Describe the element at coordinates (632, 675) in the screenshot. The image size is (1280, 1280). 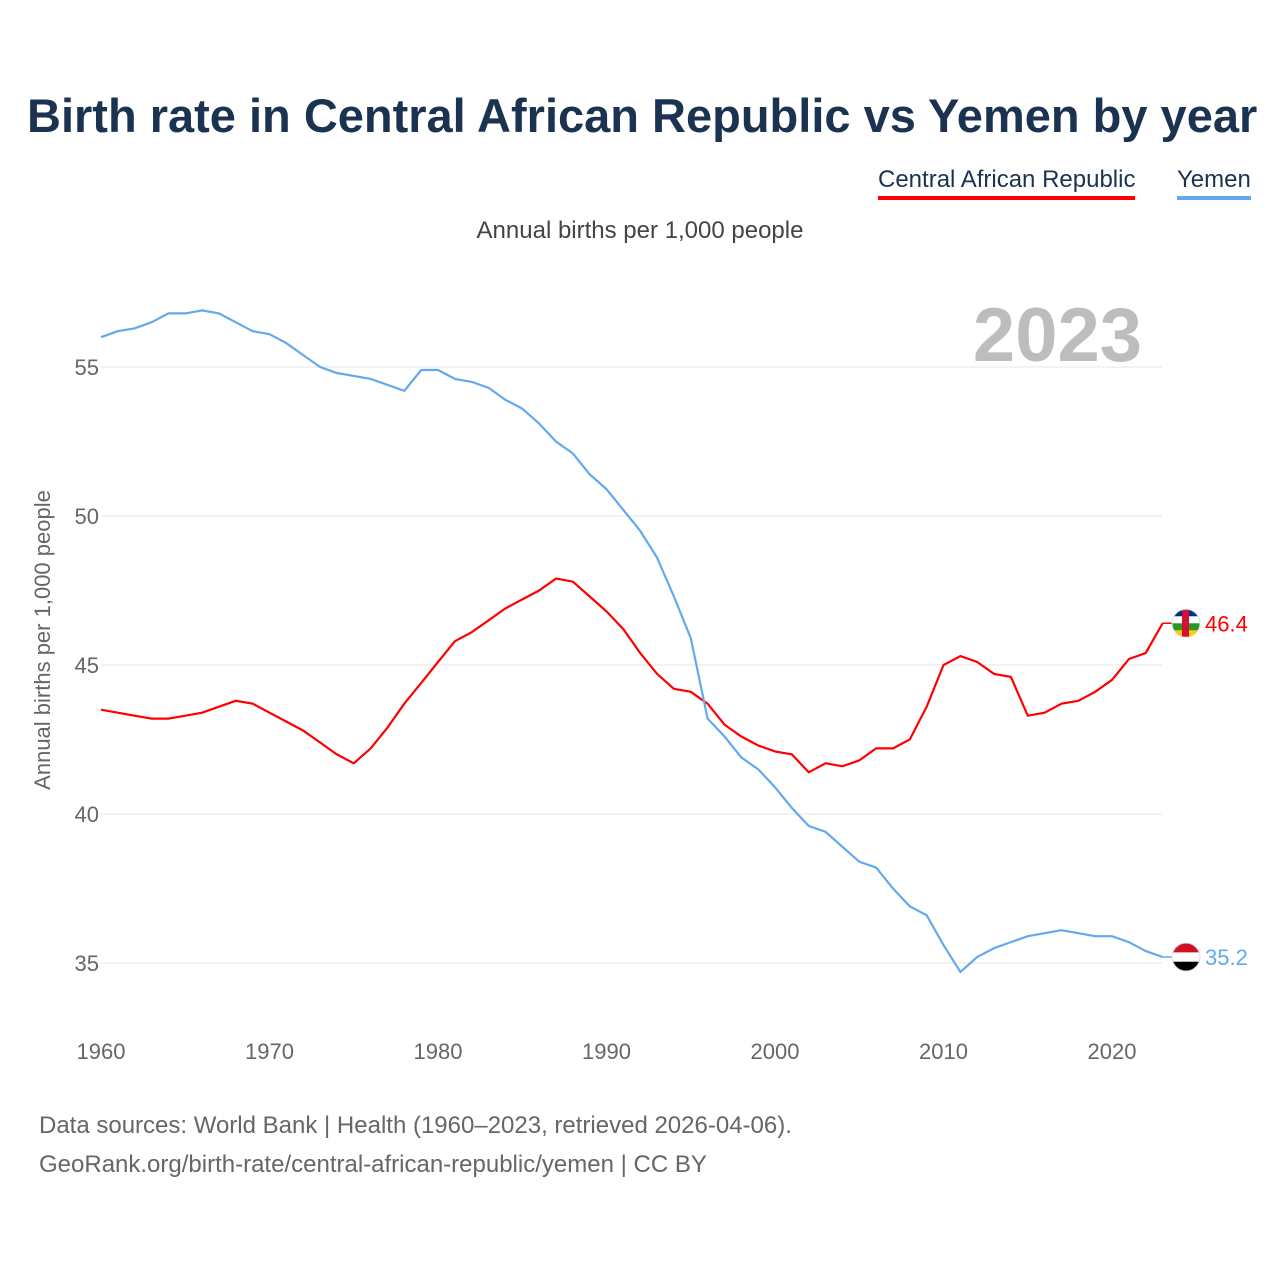
I see `series-line-central-african-republic` at that location.